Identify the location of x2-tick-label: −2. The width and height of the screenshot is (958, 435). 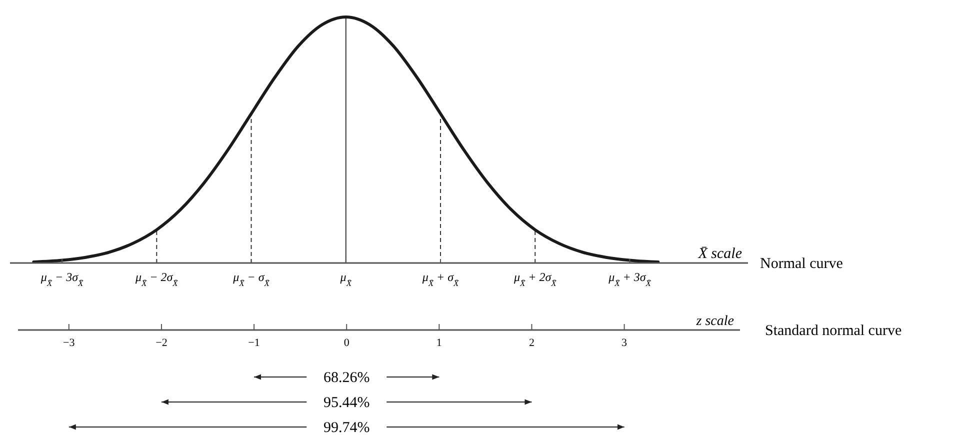
(162, 343).